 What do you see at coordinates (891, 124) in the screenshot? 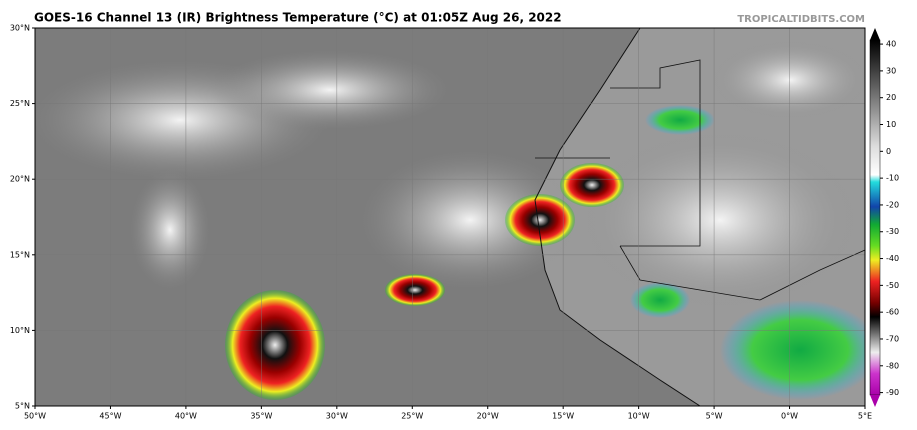
I see `colorbar-tick-label: 10` at bounding box center [891, 124].